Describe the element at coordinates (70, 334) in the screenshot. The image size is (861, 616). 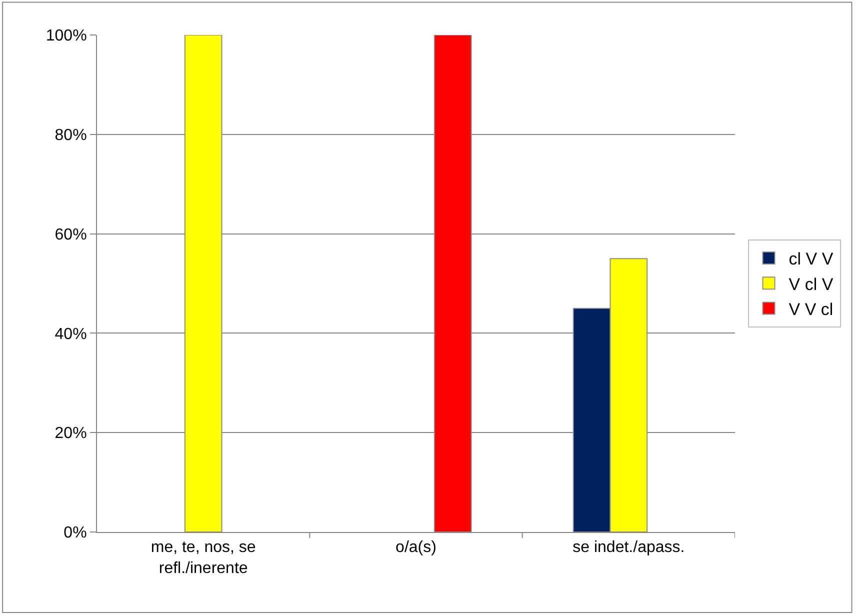
I see `y-tick-label: 40%` at that location.